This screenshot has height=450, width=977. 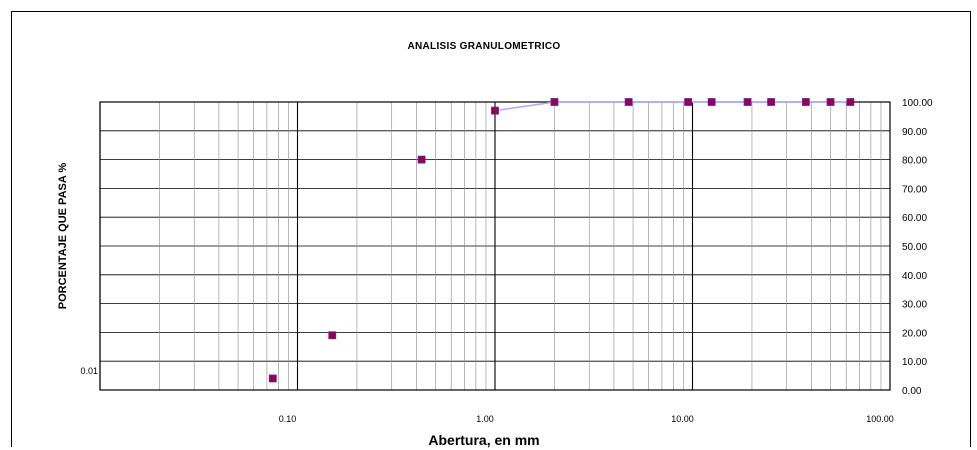 What do you see at coordinates (486, 395) in the screenshot?
I see `x-tick-labels: 0.01 0.10 1.00 10.00 100.00` at bounding box center [486, 395].